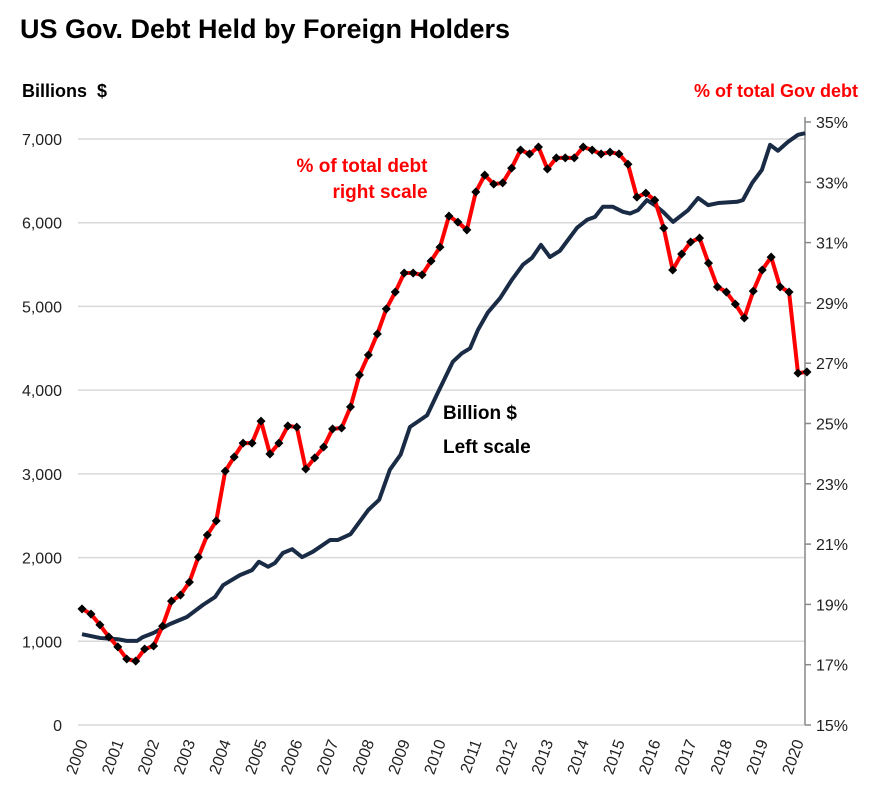 The image size is (880, 798). I want to click on left-tick-label: 6,000, so click(42, 224).